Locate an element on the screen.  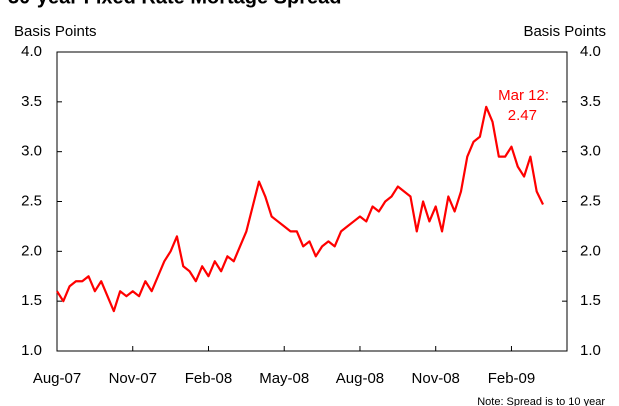
x-tick-label: Aug-07 is located at coordinates (57, 378).